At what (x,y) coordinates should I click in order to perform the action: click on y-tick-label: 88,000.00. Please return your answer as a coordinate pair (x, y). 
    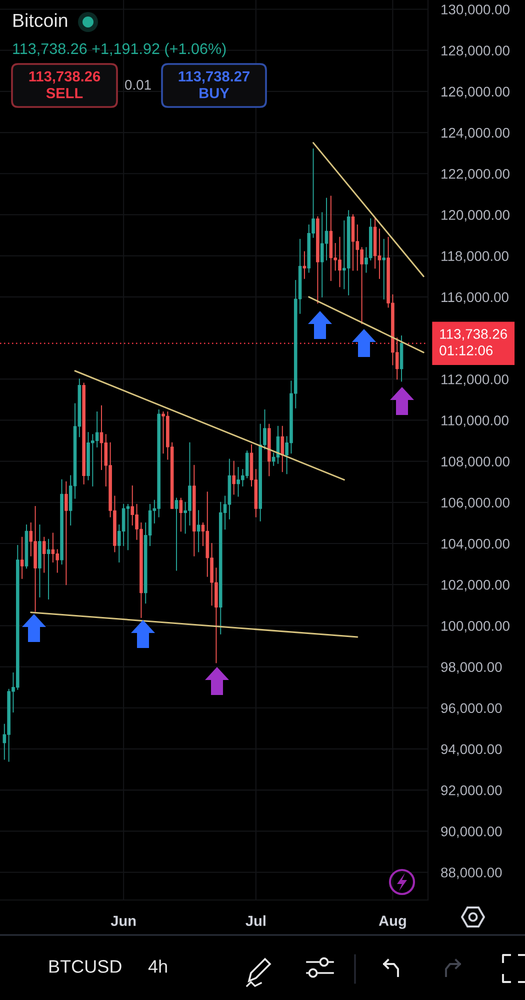
    Looking at the image, I should click on (471, 874).